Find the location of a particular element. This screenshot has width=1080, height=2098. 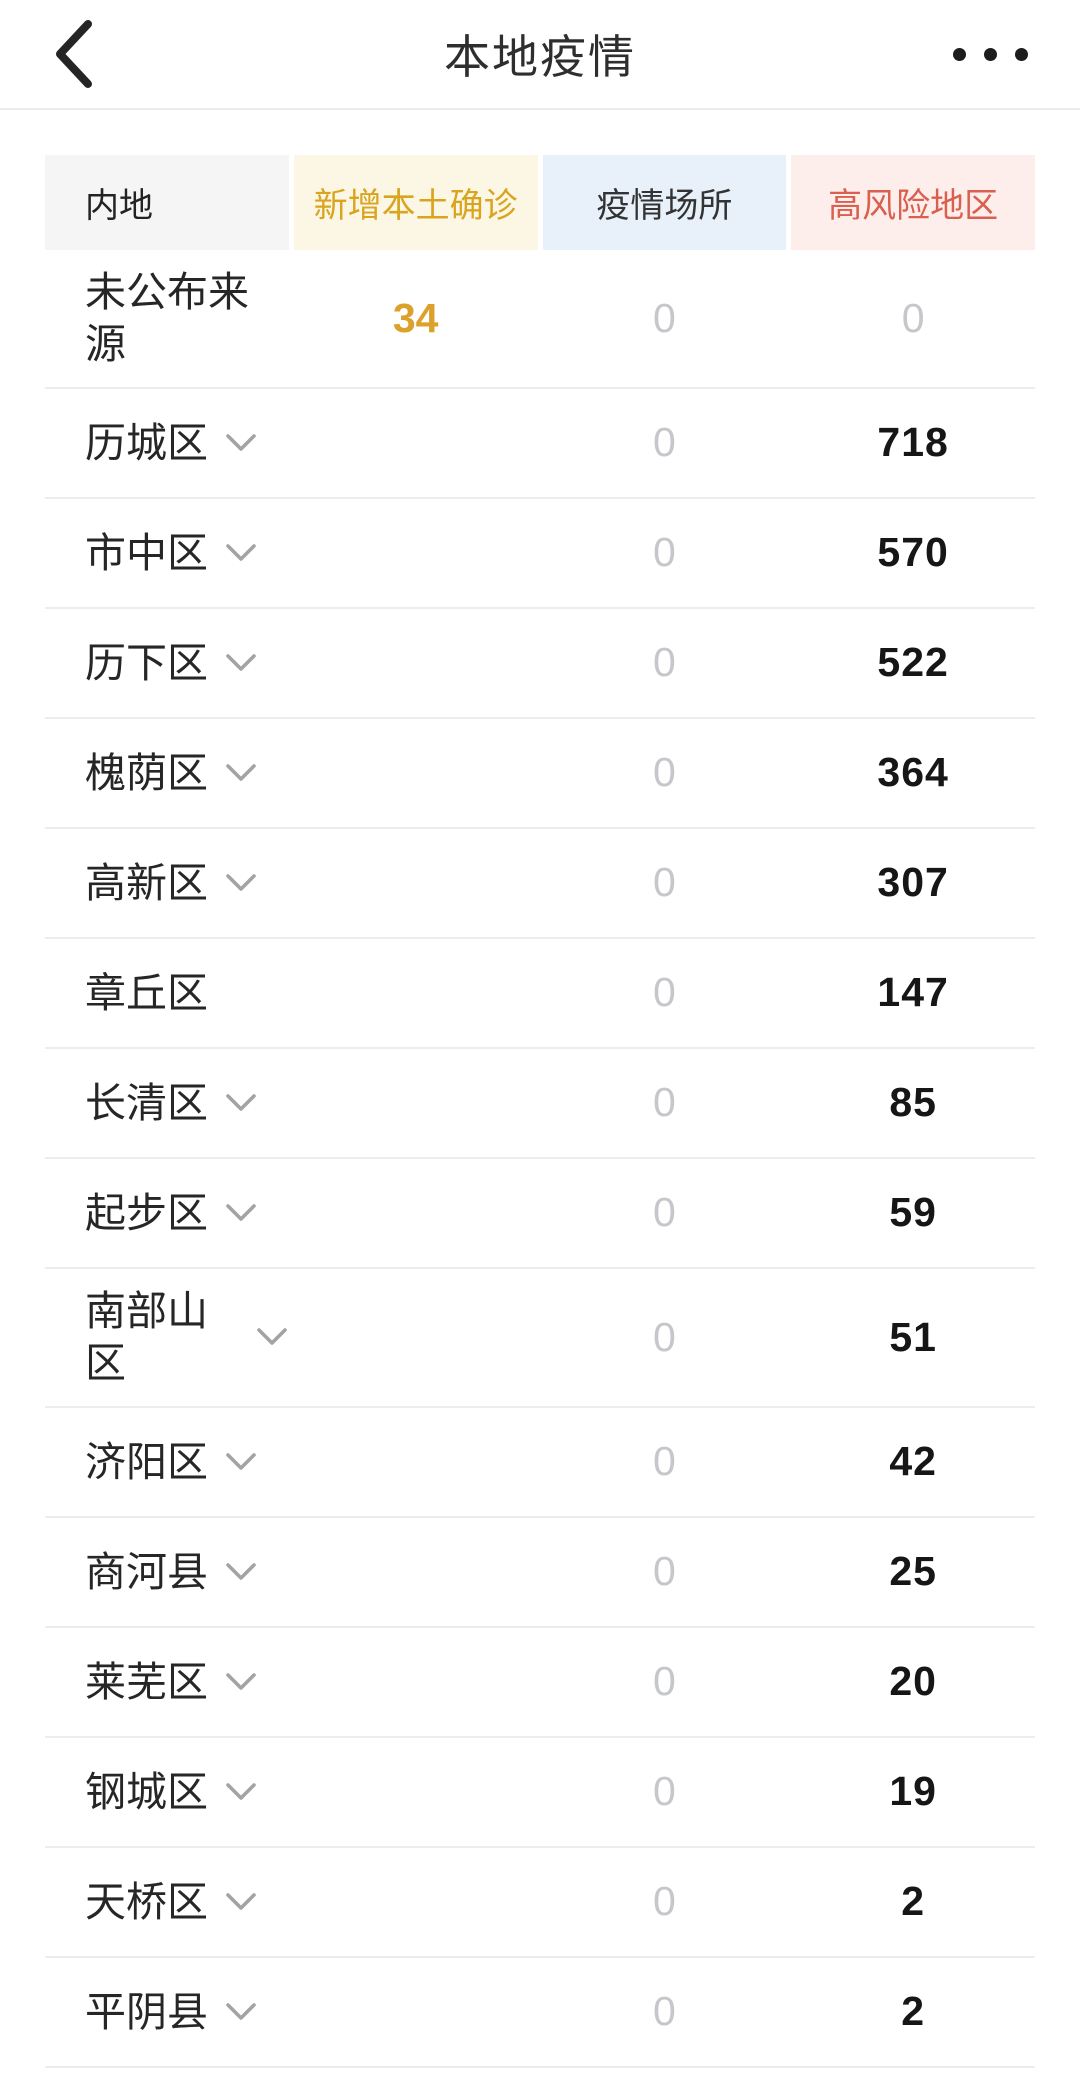

region-label: 高新区 is located at coordinates (146, 882).